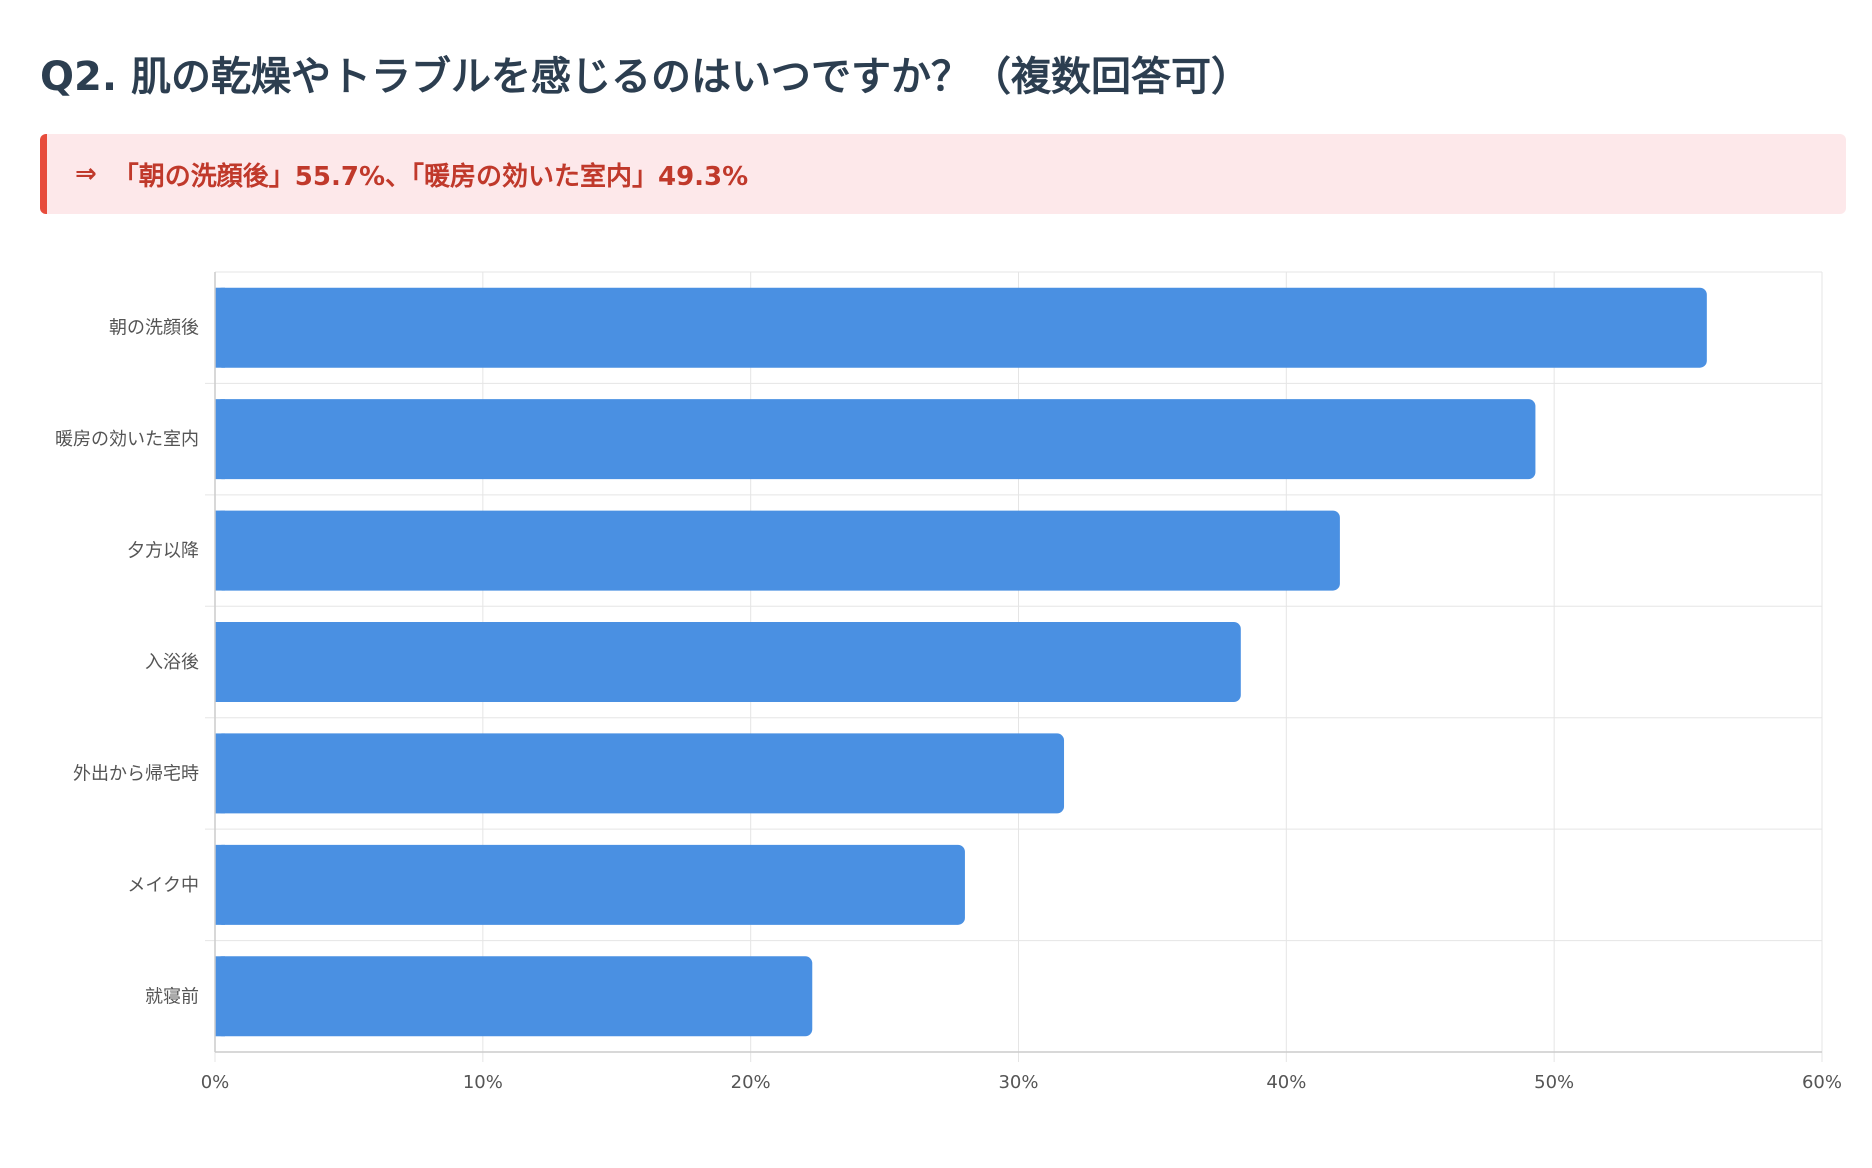  What do you see at coordinates (483, 1082) in the screenshot?
I see `x-tick-label: 10%` at bounding box center [483, 1082].